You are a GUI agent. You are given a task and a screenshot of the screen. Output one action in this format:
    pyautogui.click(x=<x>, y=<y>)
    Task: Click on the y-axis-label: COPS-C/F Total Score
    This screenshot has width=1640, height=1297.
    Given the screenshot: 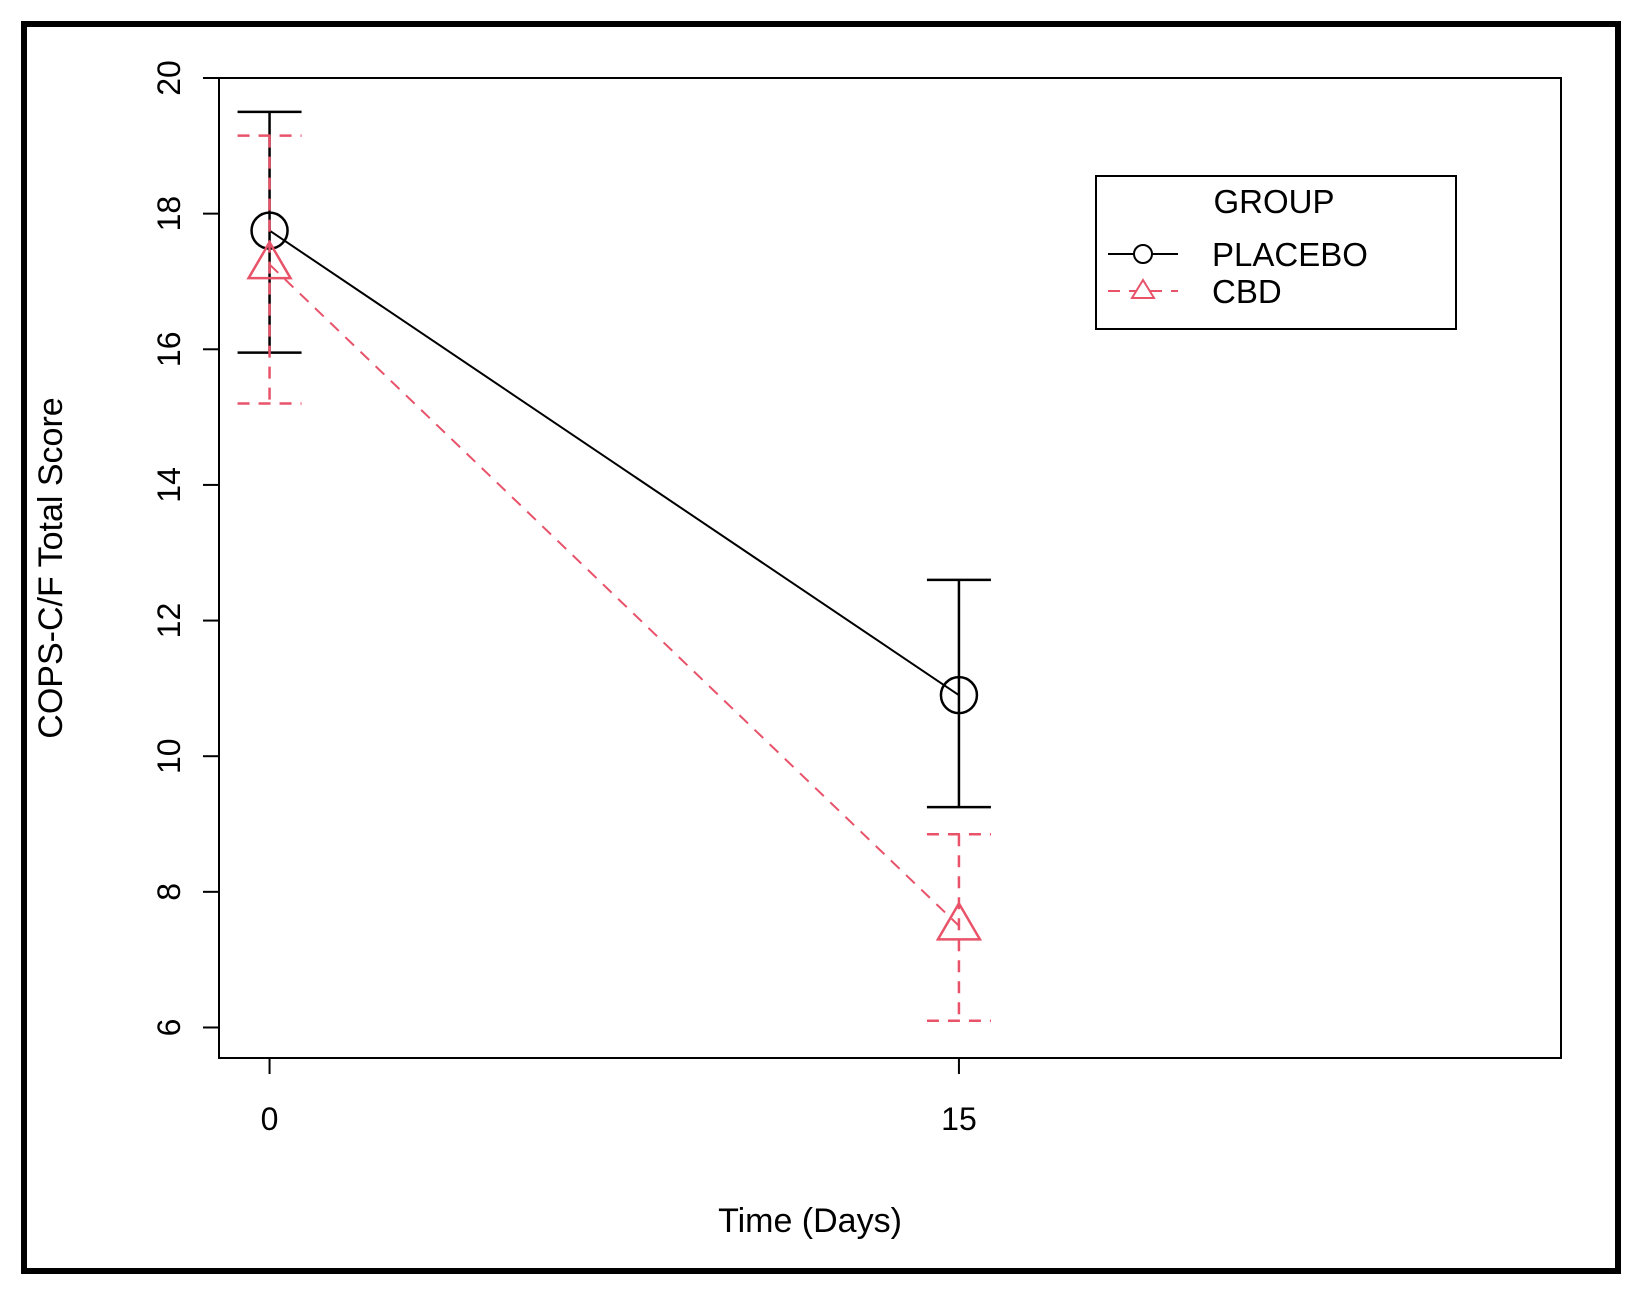 What is the action you would take?
    pyautogui.click(x=51, y=567)
    